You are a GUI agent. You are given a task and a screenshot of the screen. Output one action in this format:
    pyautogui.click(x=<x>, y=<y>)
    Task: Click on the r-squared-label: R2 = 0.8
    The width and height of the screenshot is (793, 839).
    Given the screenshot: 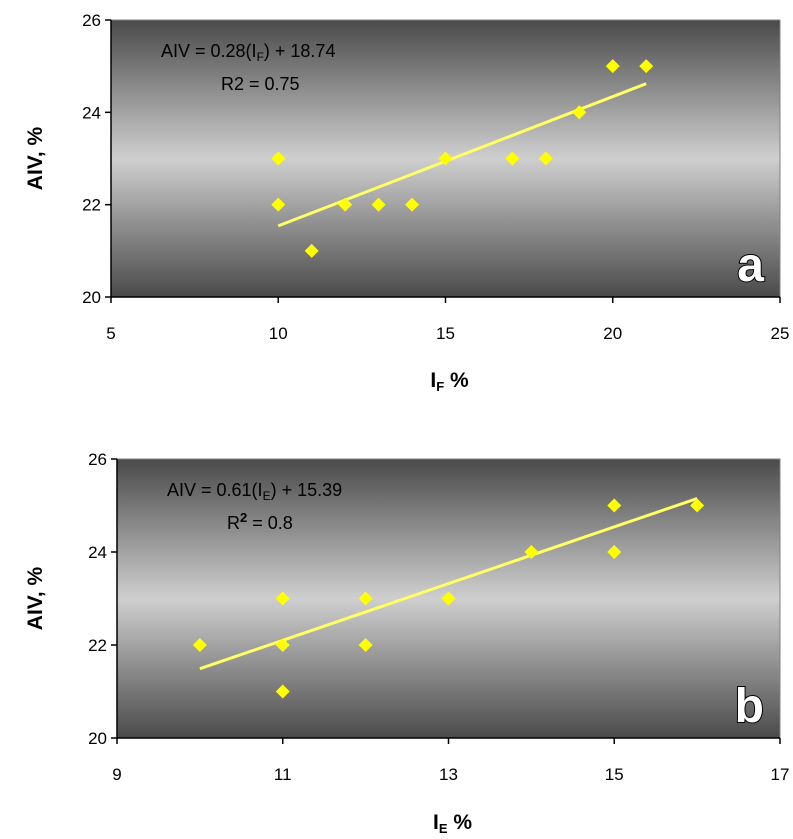 What is the action you would take?
    pyautogui.click(x=260, y=521)
    